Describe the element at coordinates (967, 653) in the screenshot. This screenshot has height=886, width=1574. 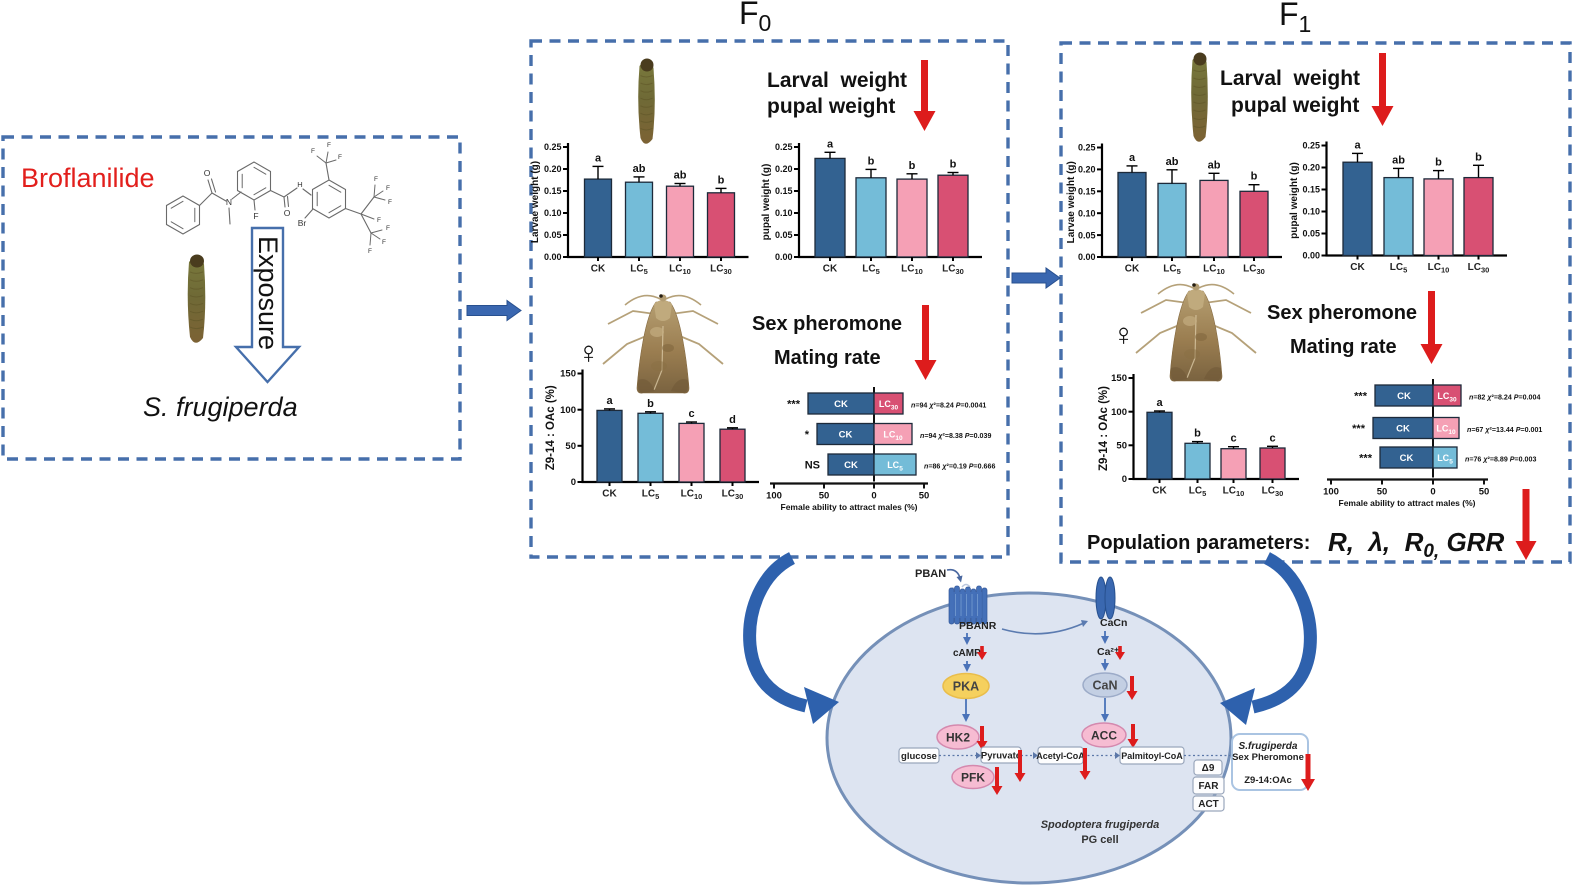
I see `svg-text: cAMP` at that location.